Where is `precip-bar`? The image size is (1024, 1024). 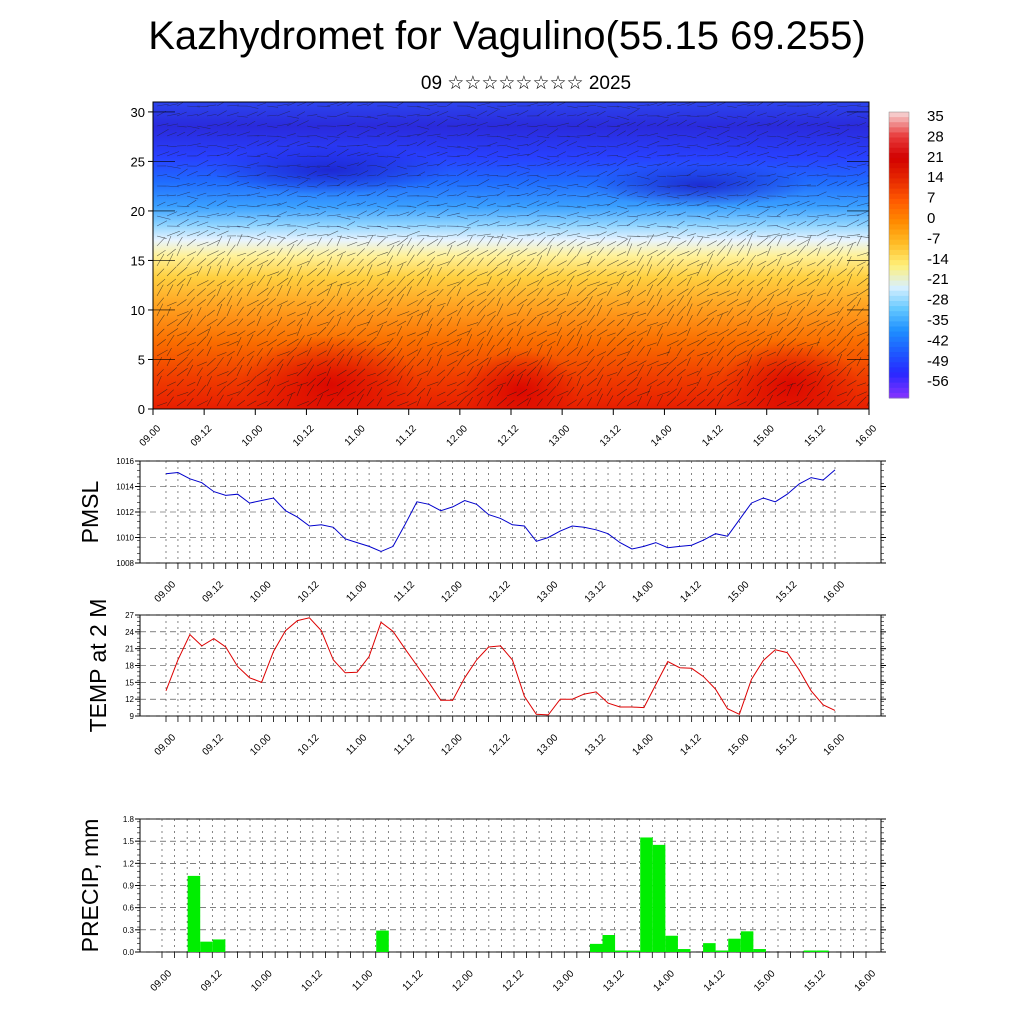 precip-bar is located at coordinates (219, 945).